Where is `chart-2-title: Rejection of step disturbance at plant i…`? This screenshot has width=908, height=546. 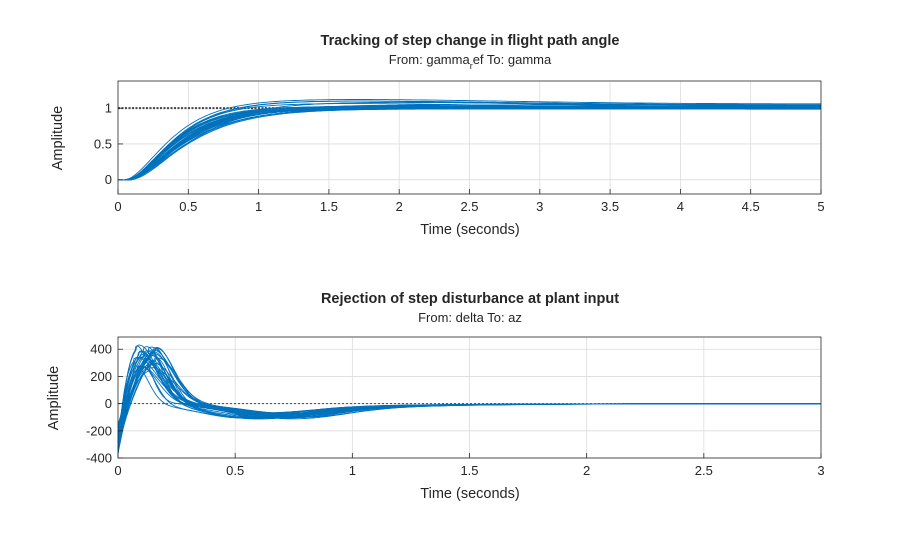
chart-2-title: Rejection of step disturbance at plant i… is located at coordinates (470, 299).